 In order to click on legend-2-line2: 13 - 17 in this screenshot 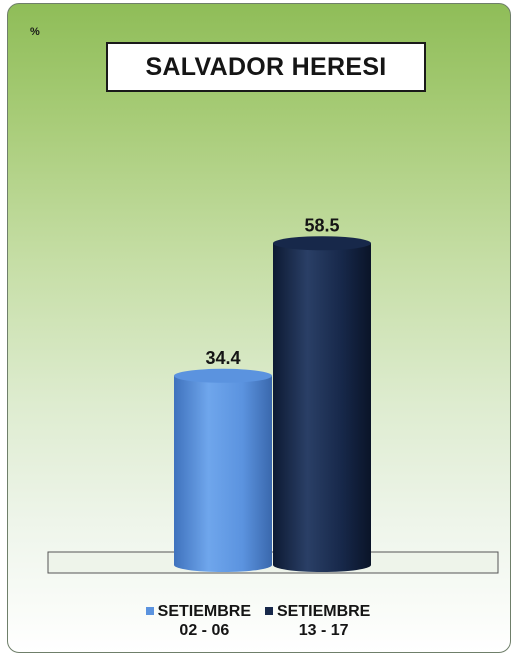, I will do `click(323, 630)`.